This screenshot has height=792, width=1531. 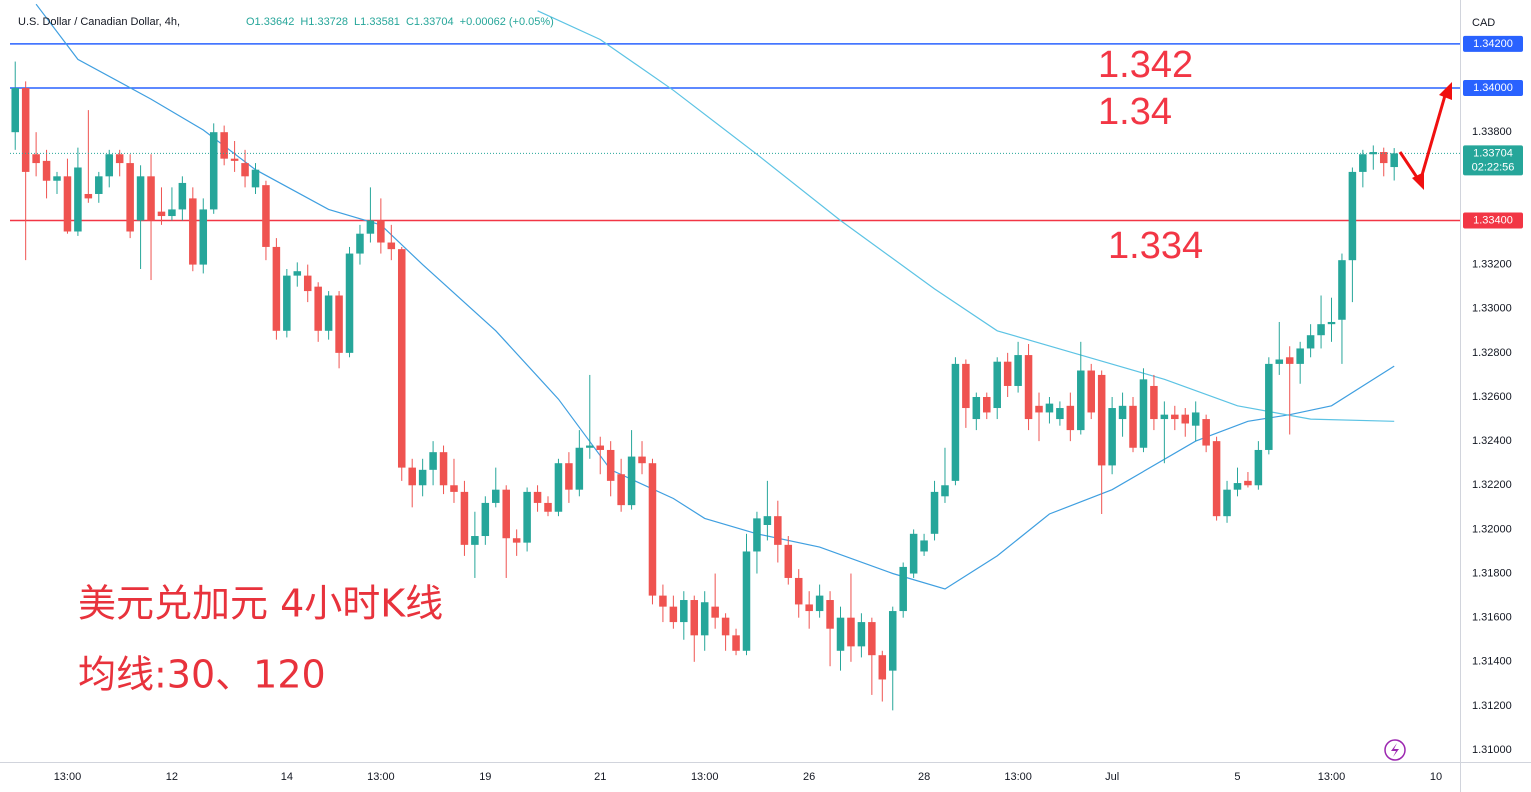 What do you see at coordinates (1492, 618) in the screenshot?
I see `y-tick-label: 1.31600` at bounding box center [1492, 618].